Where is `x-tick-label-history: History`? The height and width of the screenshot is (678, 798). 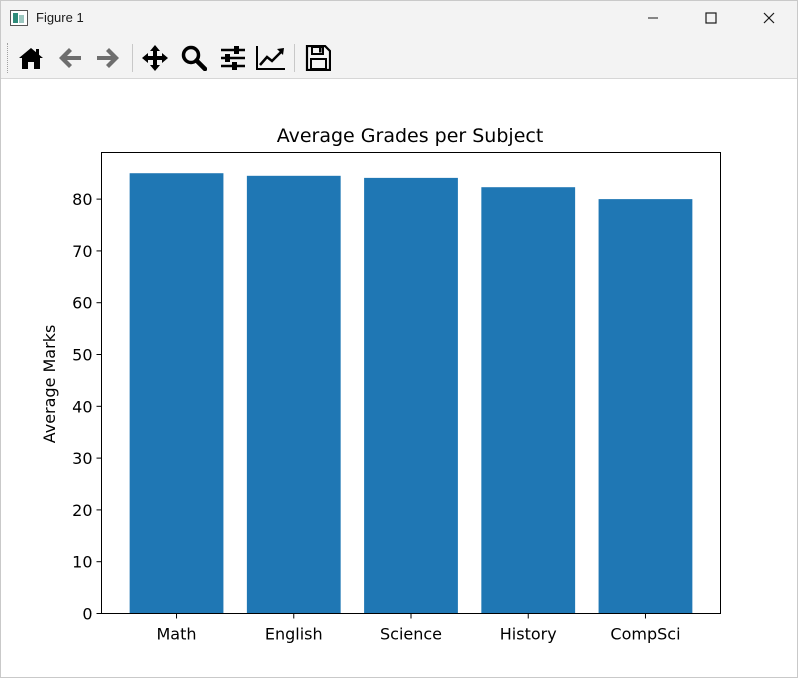 x-tick-label-history: History is located at coordinates (528, 634).